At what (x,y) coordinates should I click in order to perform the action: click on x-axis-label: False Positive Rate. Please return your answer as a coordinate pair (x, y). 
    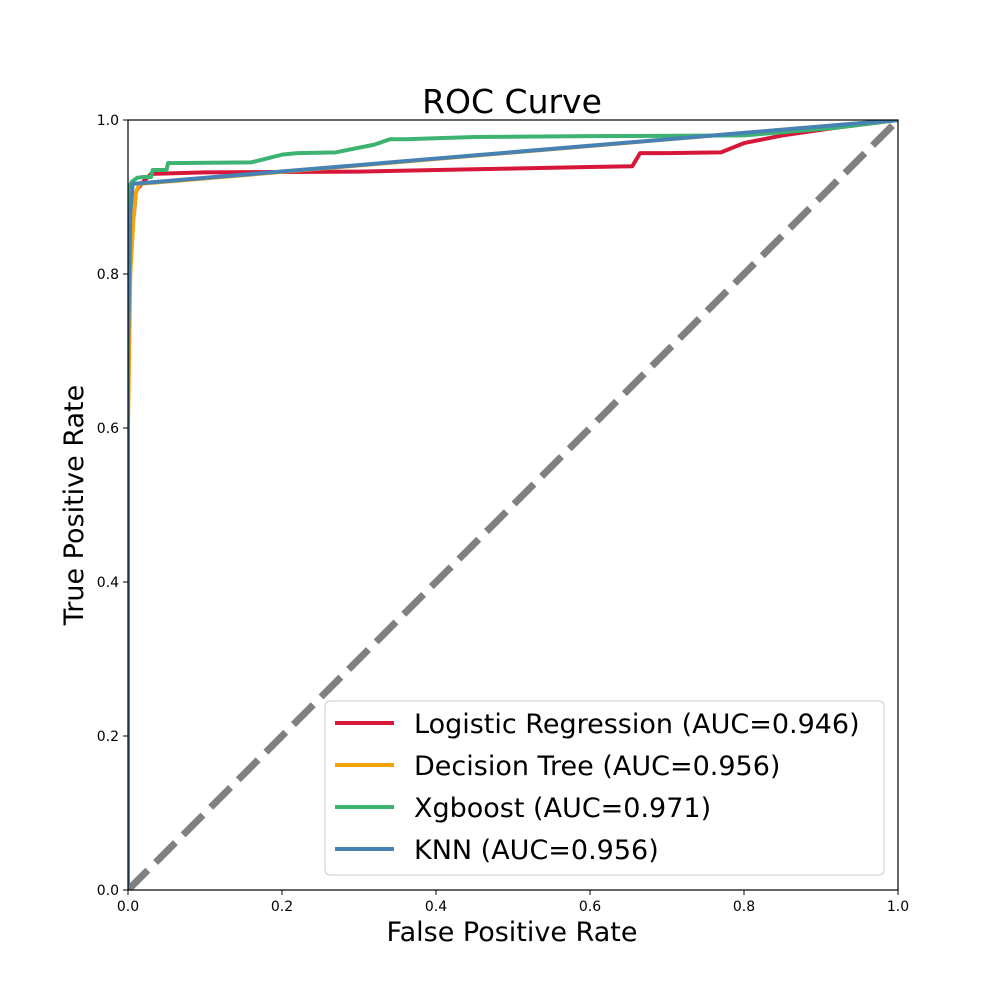
    Looking at the image, I should click on (512, 932).